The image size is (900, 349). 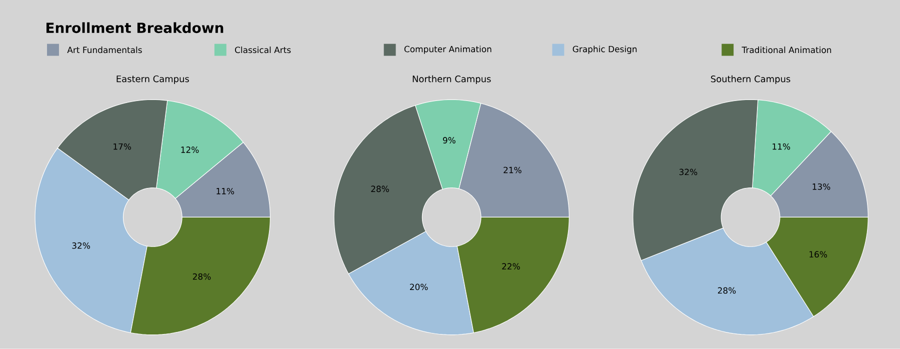 What do you see at coordinates (135, 28) in the screenshot?
I see `chart-title: Enrollment Breakdown` at bounding box center [135, 28].